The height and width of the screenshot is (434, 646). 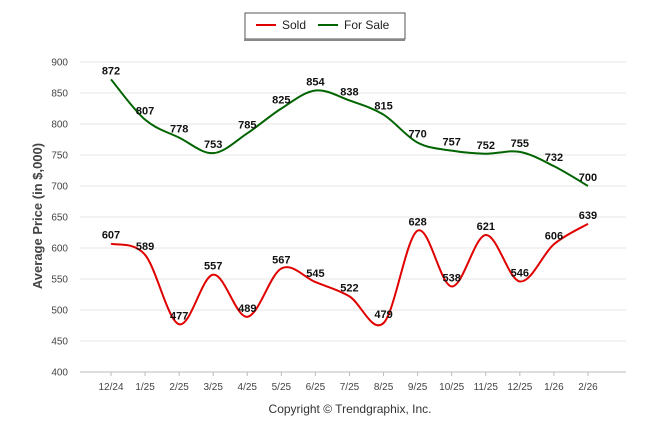 I want to click on x-tick-label: 2/26, so click(x=588, y=387).